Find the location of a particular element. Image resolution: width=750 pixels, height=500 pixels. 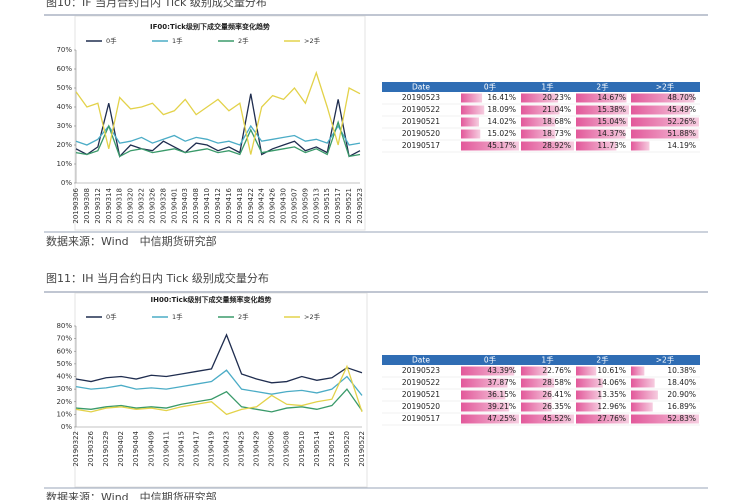

x-tick-label: 20190422 is located at coordinates (251, 206).